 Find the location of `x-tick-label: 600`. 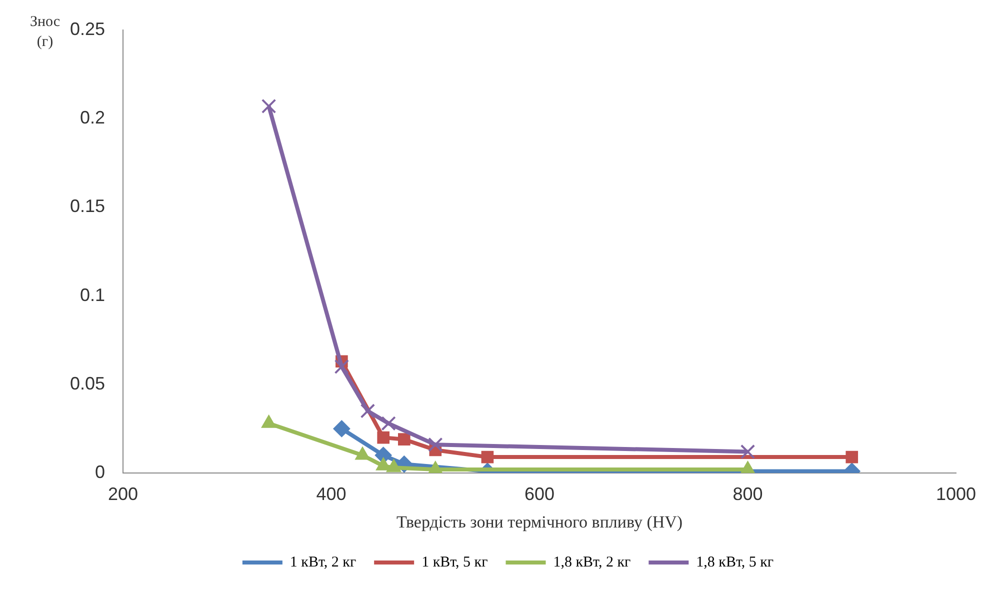

x-tick-label: 600 is located at coordinates (539, 494).